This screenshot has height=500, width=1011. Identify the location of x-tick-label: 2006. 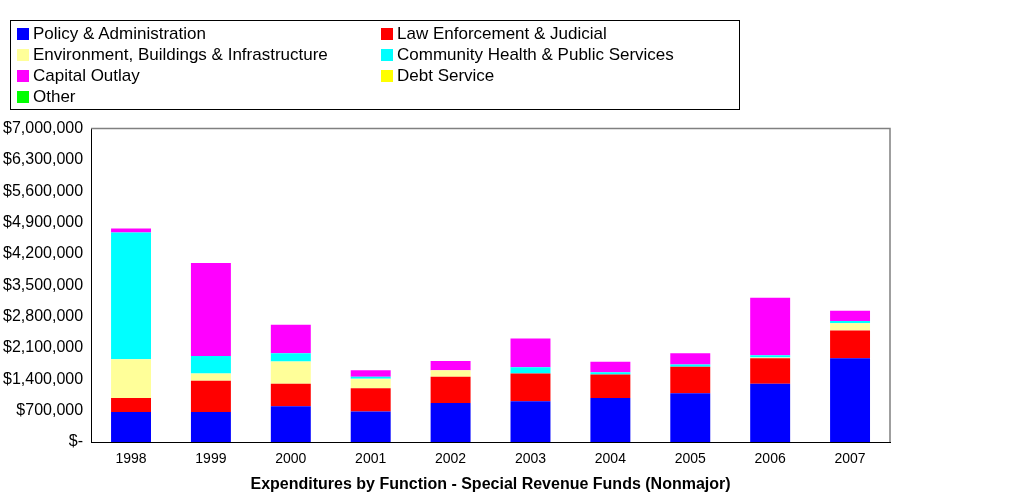
(770, 458).